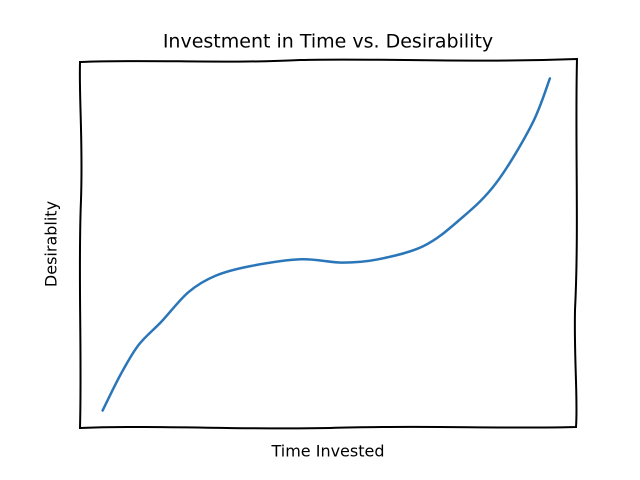  Describe the element at coordinates (327, 451) in the screenshot. I see `x-axis-label: Time Invested` at that location.